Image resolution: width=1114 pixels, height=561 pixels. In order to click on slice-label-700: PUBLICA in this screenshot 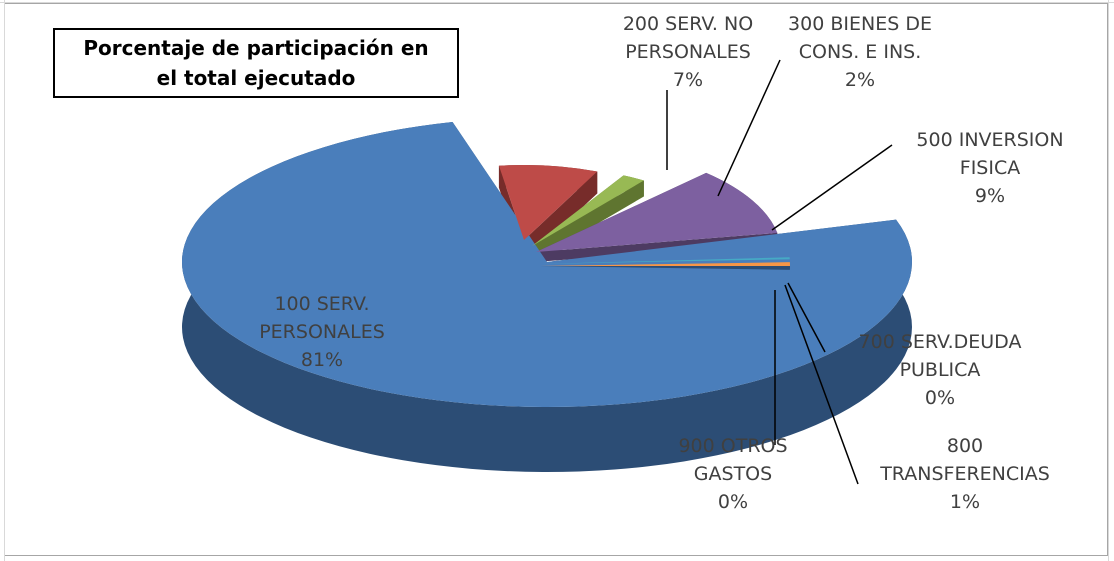, I will do `click(940, 370)`.